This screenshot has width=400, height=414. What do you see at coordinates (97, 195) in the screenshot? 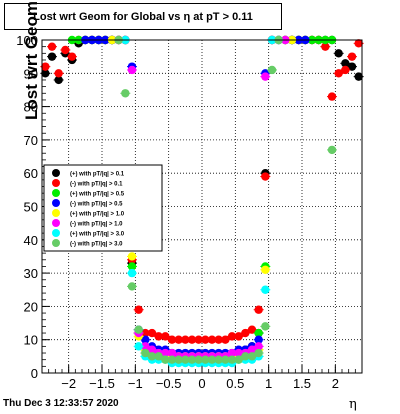
I see `legend-entry: (+) with pT/|q| > 0.5` at bounding box center [97, 195].